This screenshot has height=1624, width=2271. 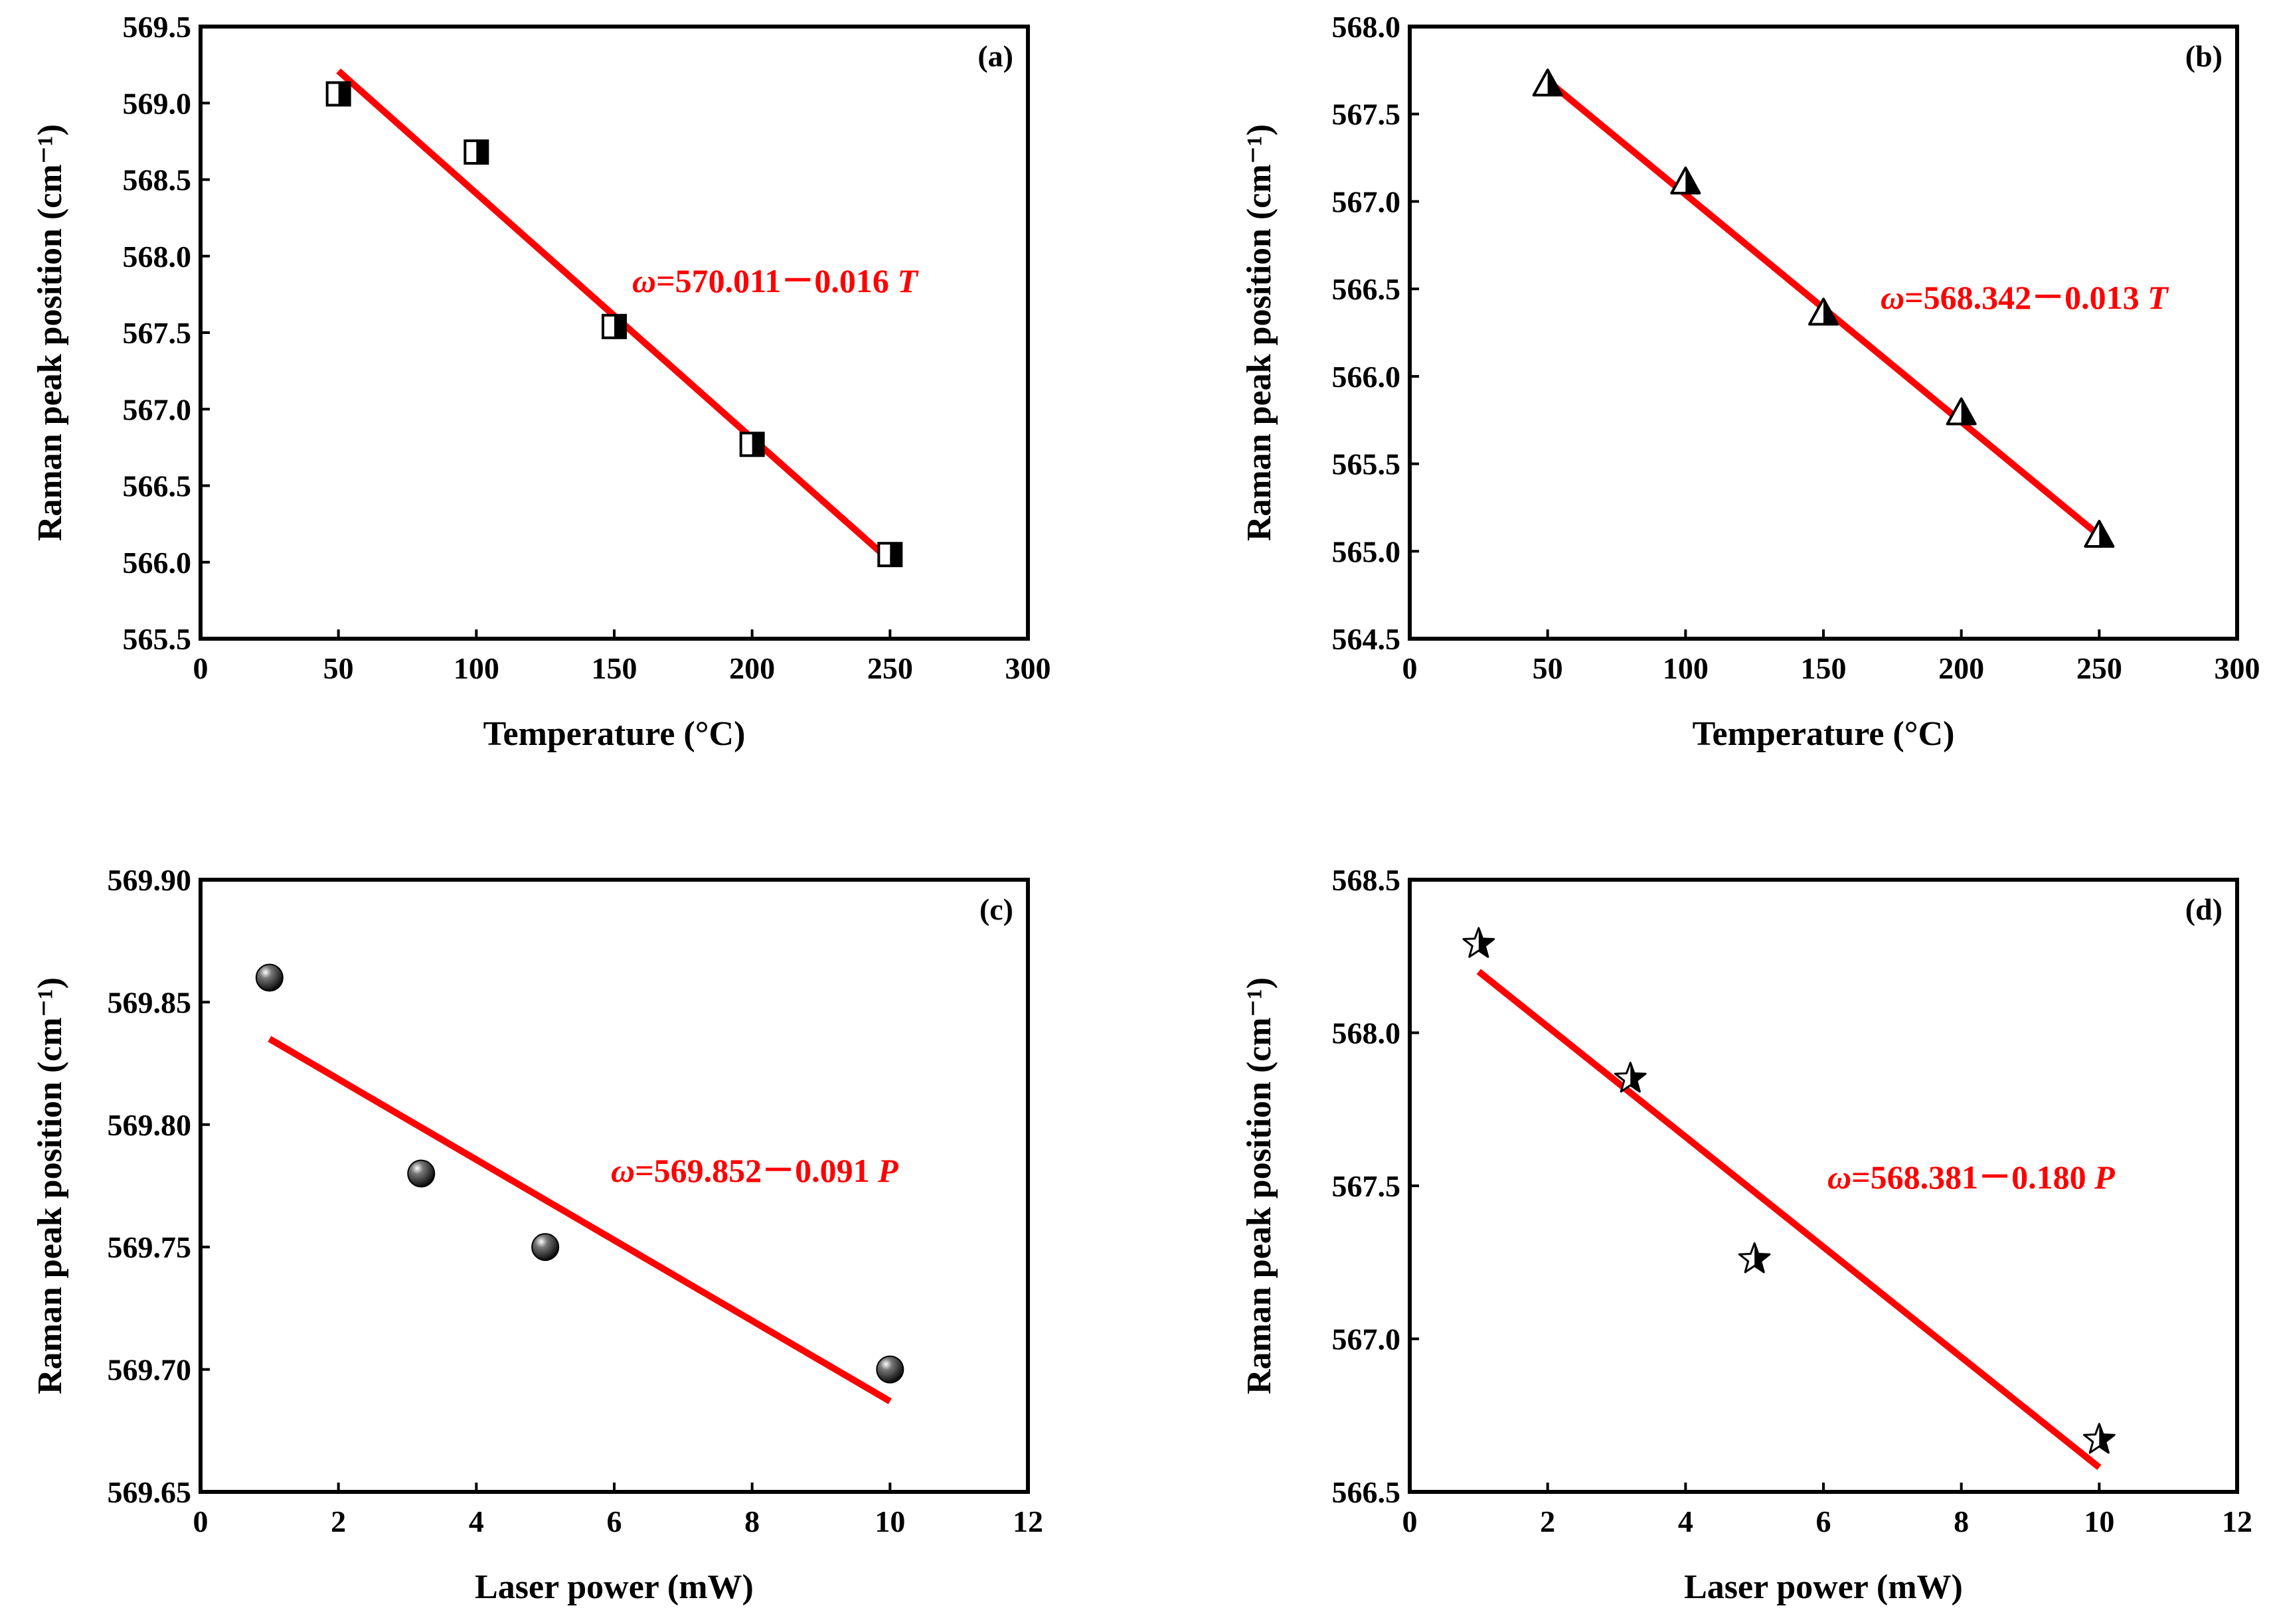 I want to click on y-tick-label: 569.5, so click(x=157, y=27).